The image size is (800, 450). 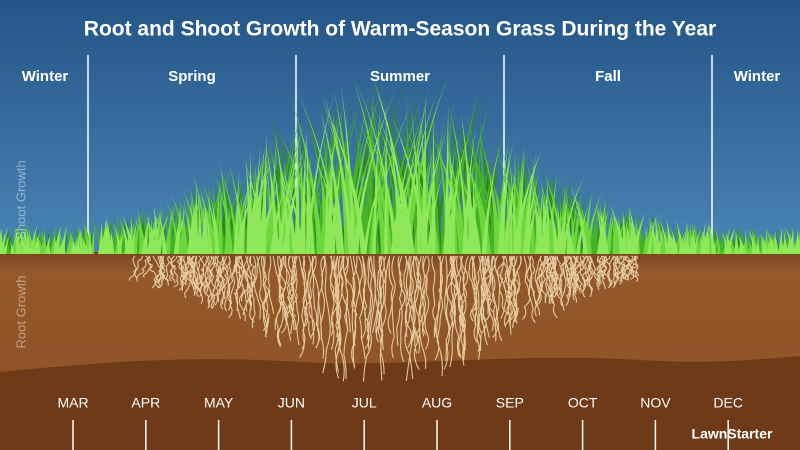 I want to click on month-label: JUL, so click(x=364, y=403).